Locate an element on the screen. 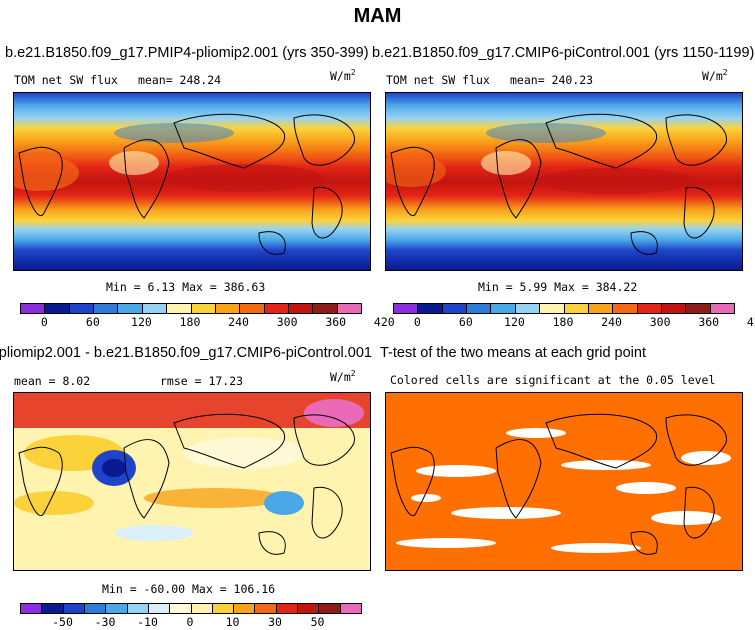  panel1-variable-label: TOM net SW flux is located at coordinates (66, 80).